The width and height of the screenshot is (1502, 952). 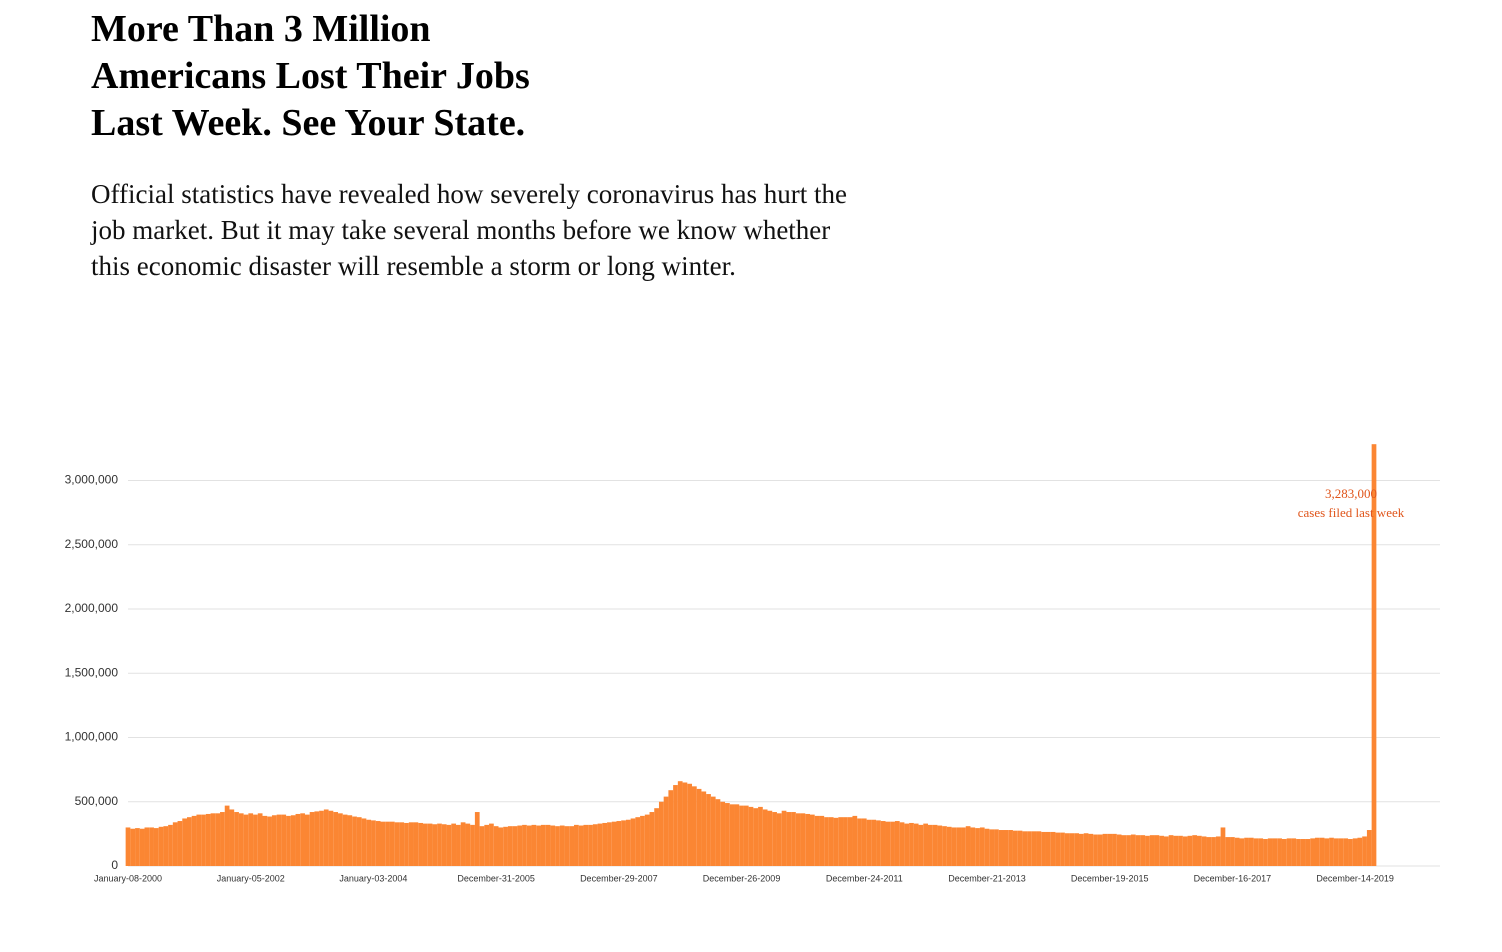 What do you see at coordinates (92, 480) in the screenshot?
I see `y-tick-label: 3,000,000` at bounding box center [92, 480].